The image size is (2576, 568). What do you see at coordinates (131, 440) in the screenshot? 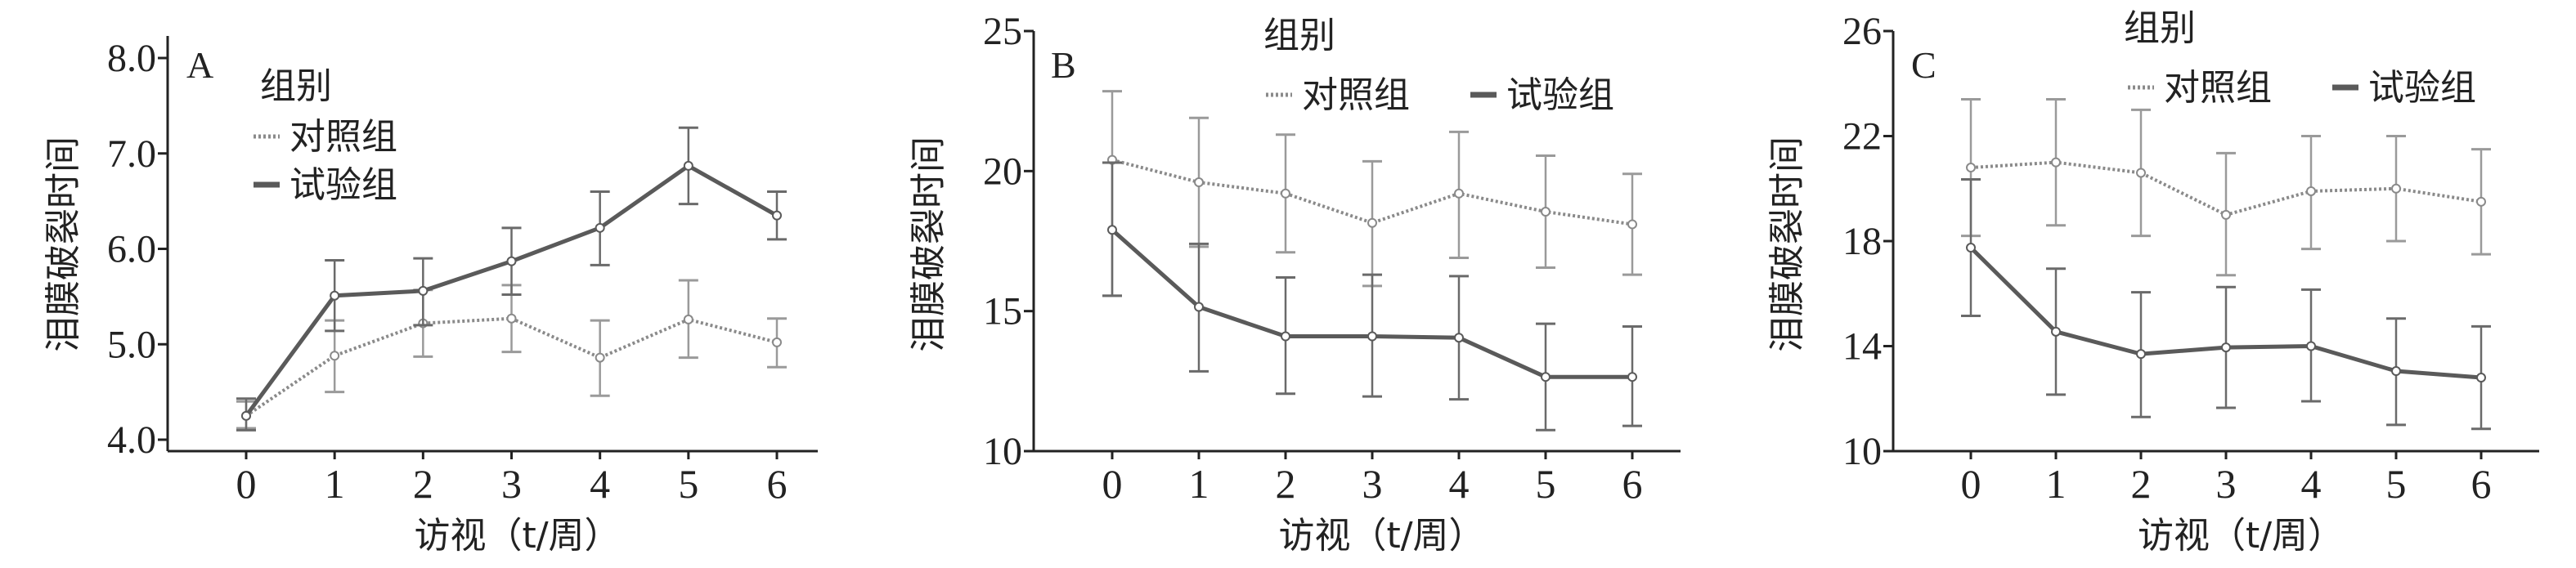
I see `y-tick-label: 4.0` at bounding box center [131, 440].